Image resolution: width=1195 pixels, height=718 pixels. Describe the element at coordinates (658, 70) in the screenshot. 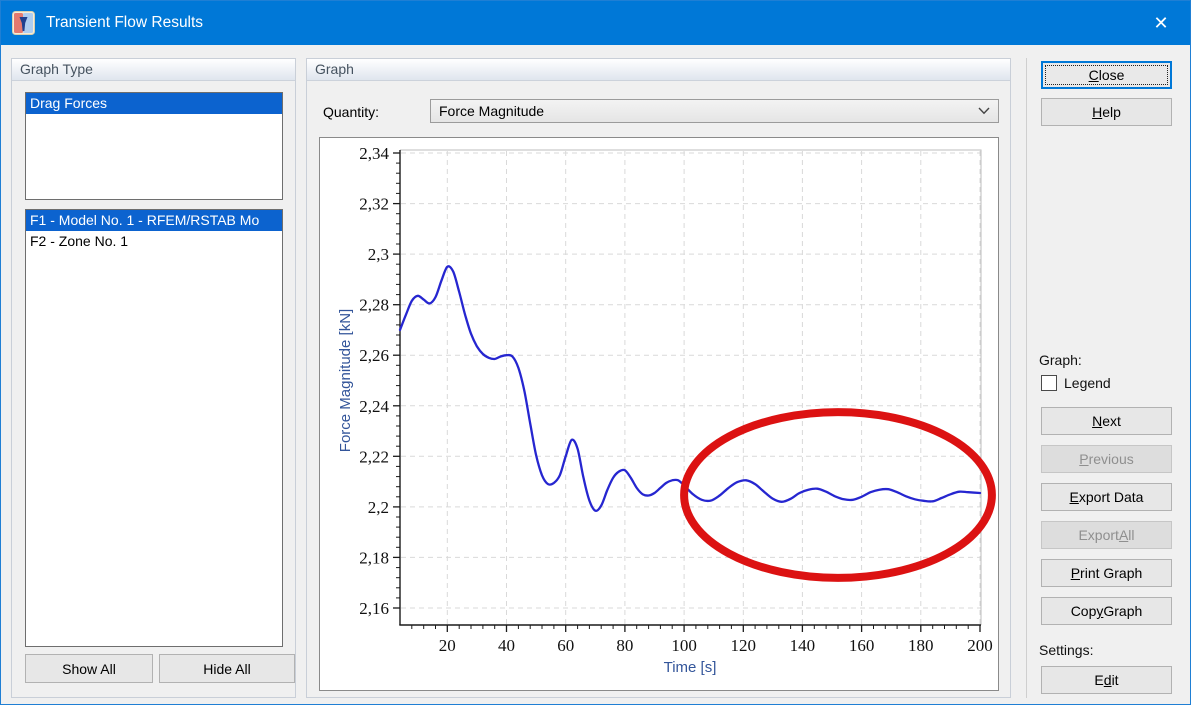

I see `graph-panel-header: Graph` at that location.